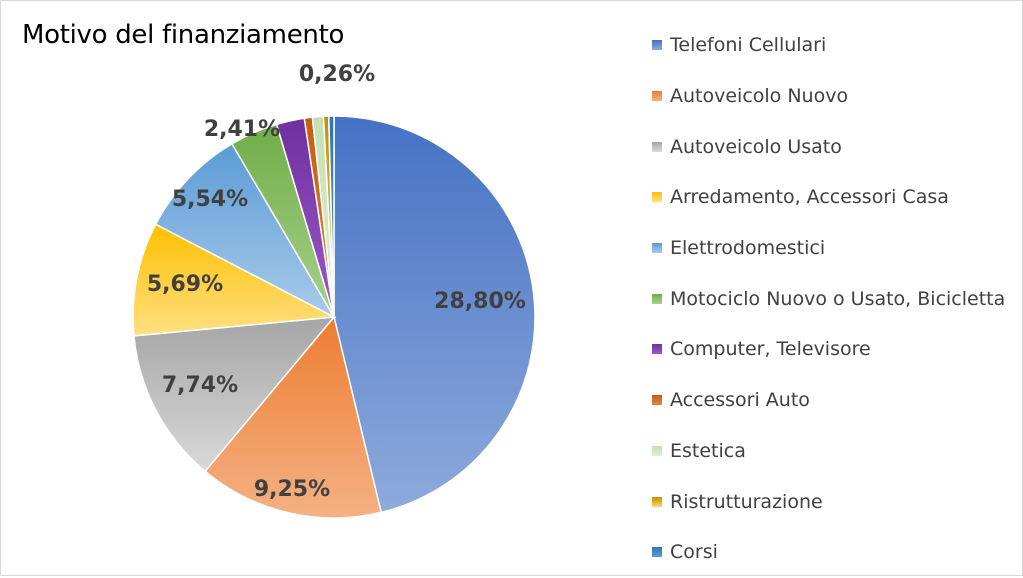 Image resolution: width=1023 pixels, height=578 pixels. Describe the element at coordinates (183, 35) in the screenshot. I see `chart-title: Motivo del finanziamento` at that location.